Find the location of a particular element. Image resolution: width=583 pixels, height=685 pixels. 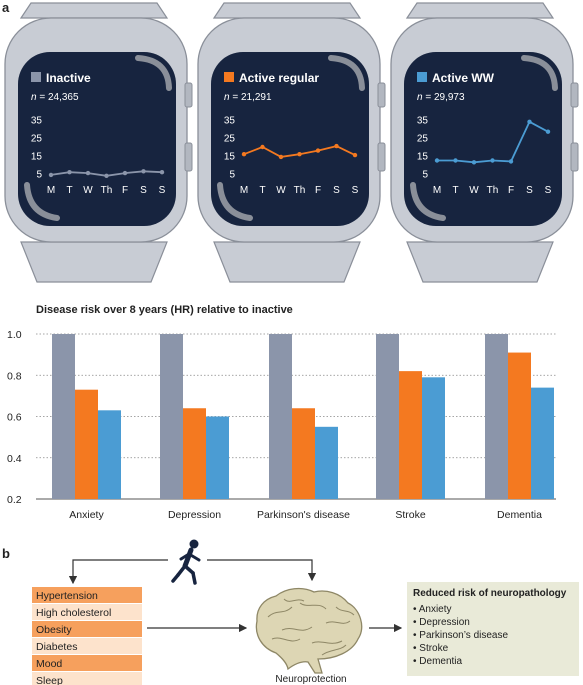

result-box is located at coordinates (493, 629).